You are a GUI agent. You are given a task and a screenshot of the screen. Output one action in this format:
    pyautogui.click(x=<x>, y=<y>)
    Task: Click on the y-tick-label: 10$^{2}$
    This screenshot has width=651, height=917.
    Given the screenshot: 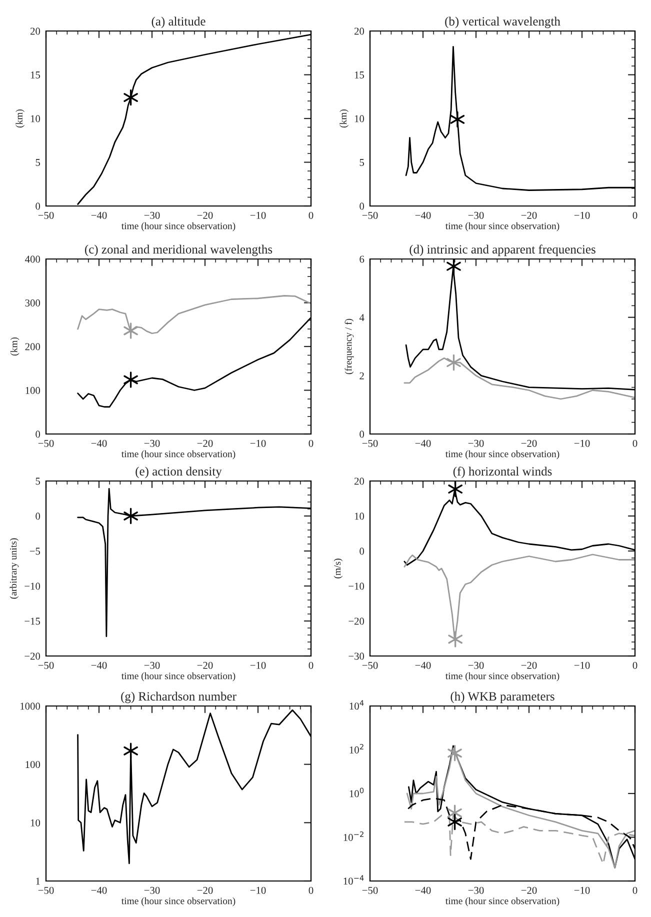 What is the action you would take?
    pyautogui.click(x=357, y=749)
    